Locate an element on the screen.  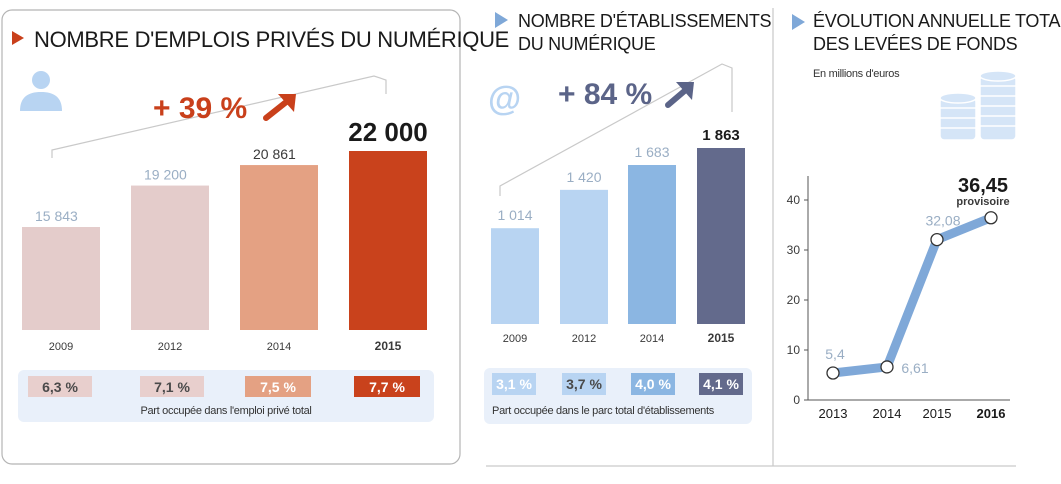
employment-bar-2015 is located at coordinates (388, 240).